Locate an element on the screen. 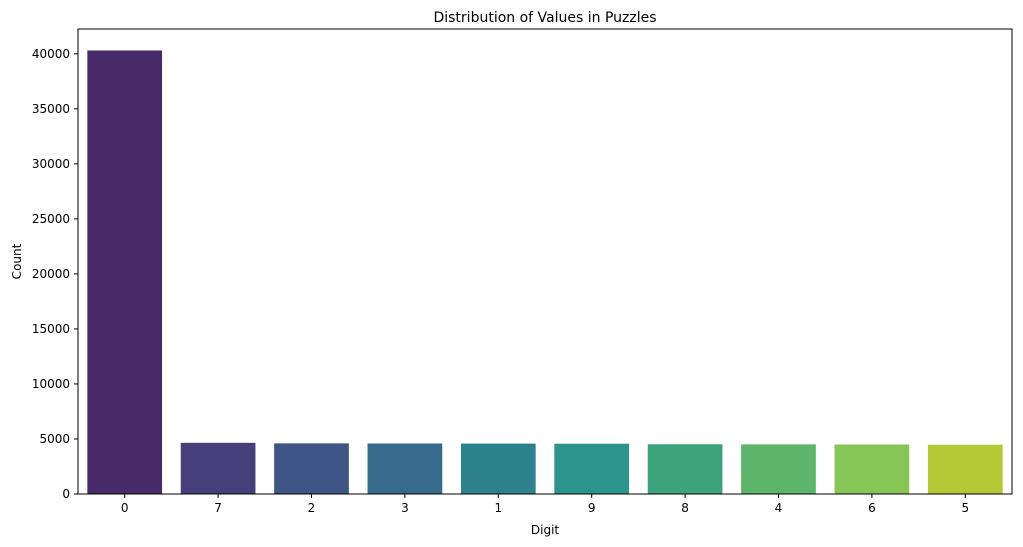 This screenshot has width=1023, height=547. x-tick-label: 8 is located at coordinates (685, 508).